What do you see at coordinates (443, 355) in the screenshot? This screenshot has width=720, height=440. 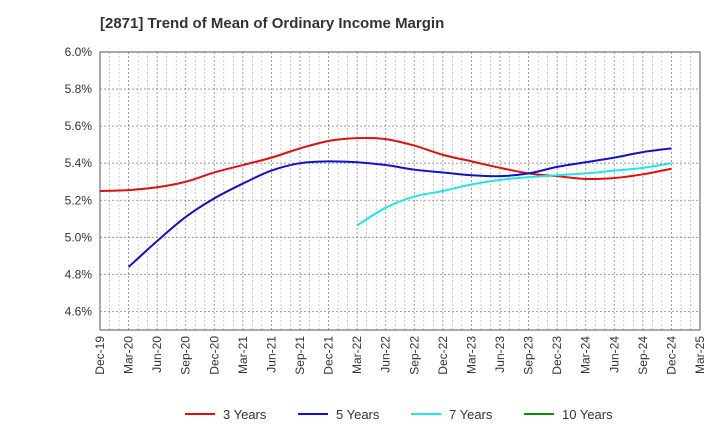 I see `x-tick-label: Dec-22` at bounding box center [443, 355].